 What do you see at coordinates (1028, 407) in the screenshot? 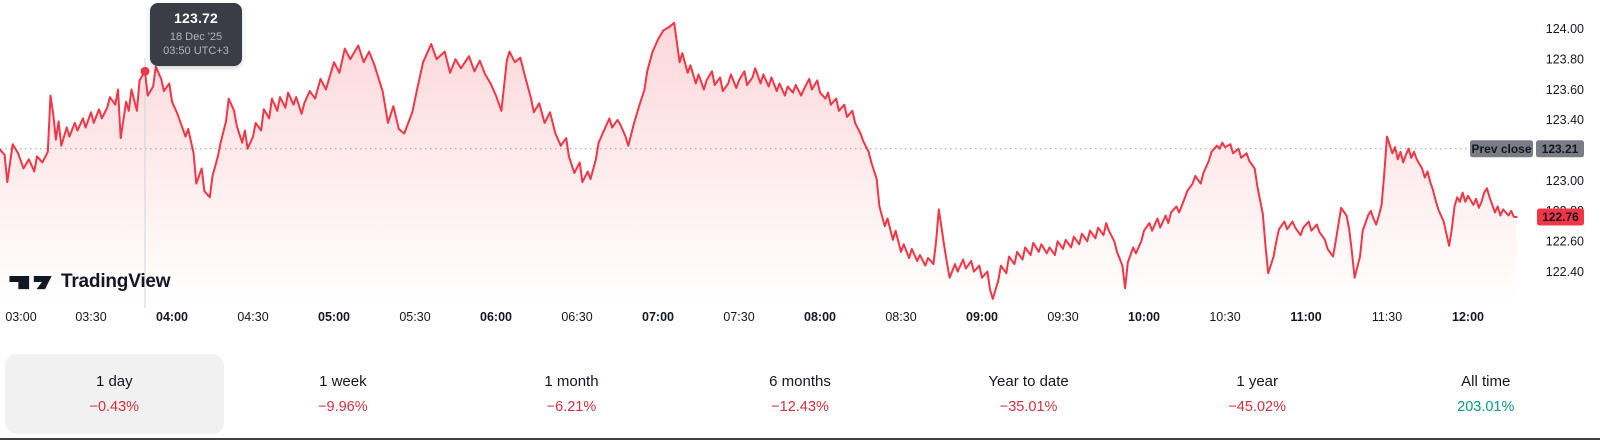
I see `range-tab-change: −35.01%` at bounding box center [1028, 407].